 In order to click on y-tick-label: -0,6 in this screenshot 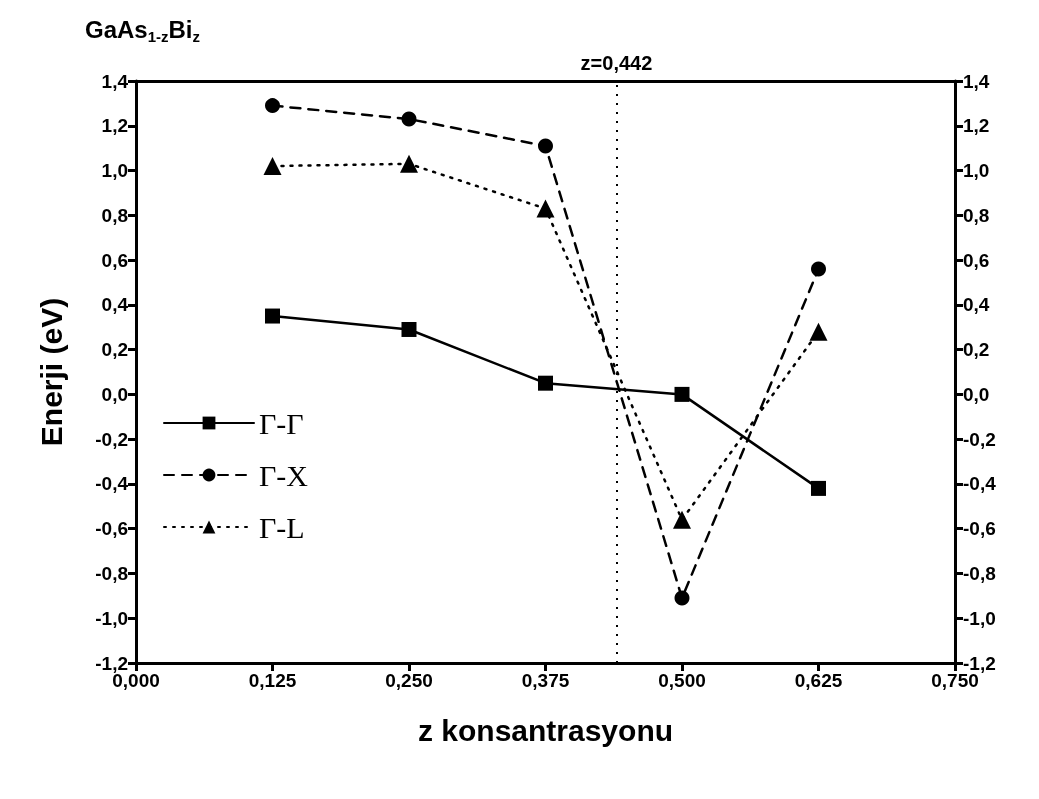, I will do `click(111, 529)`.